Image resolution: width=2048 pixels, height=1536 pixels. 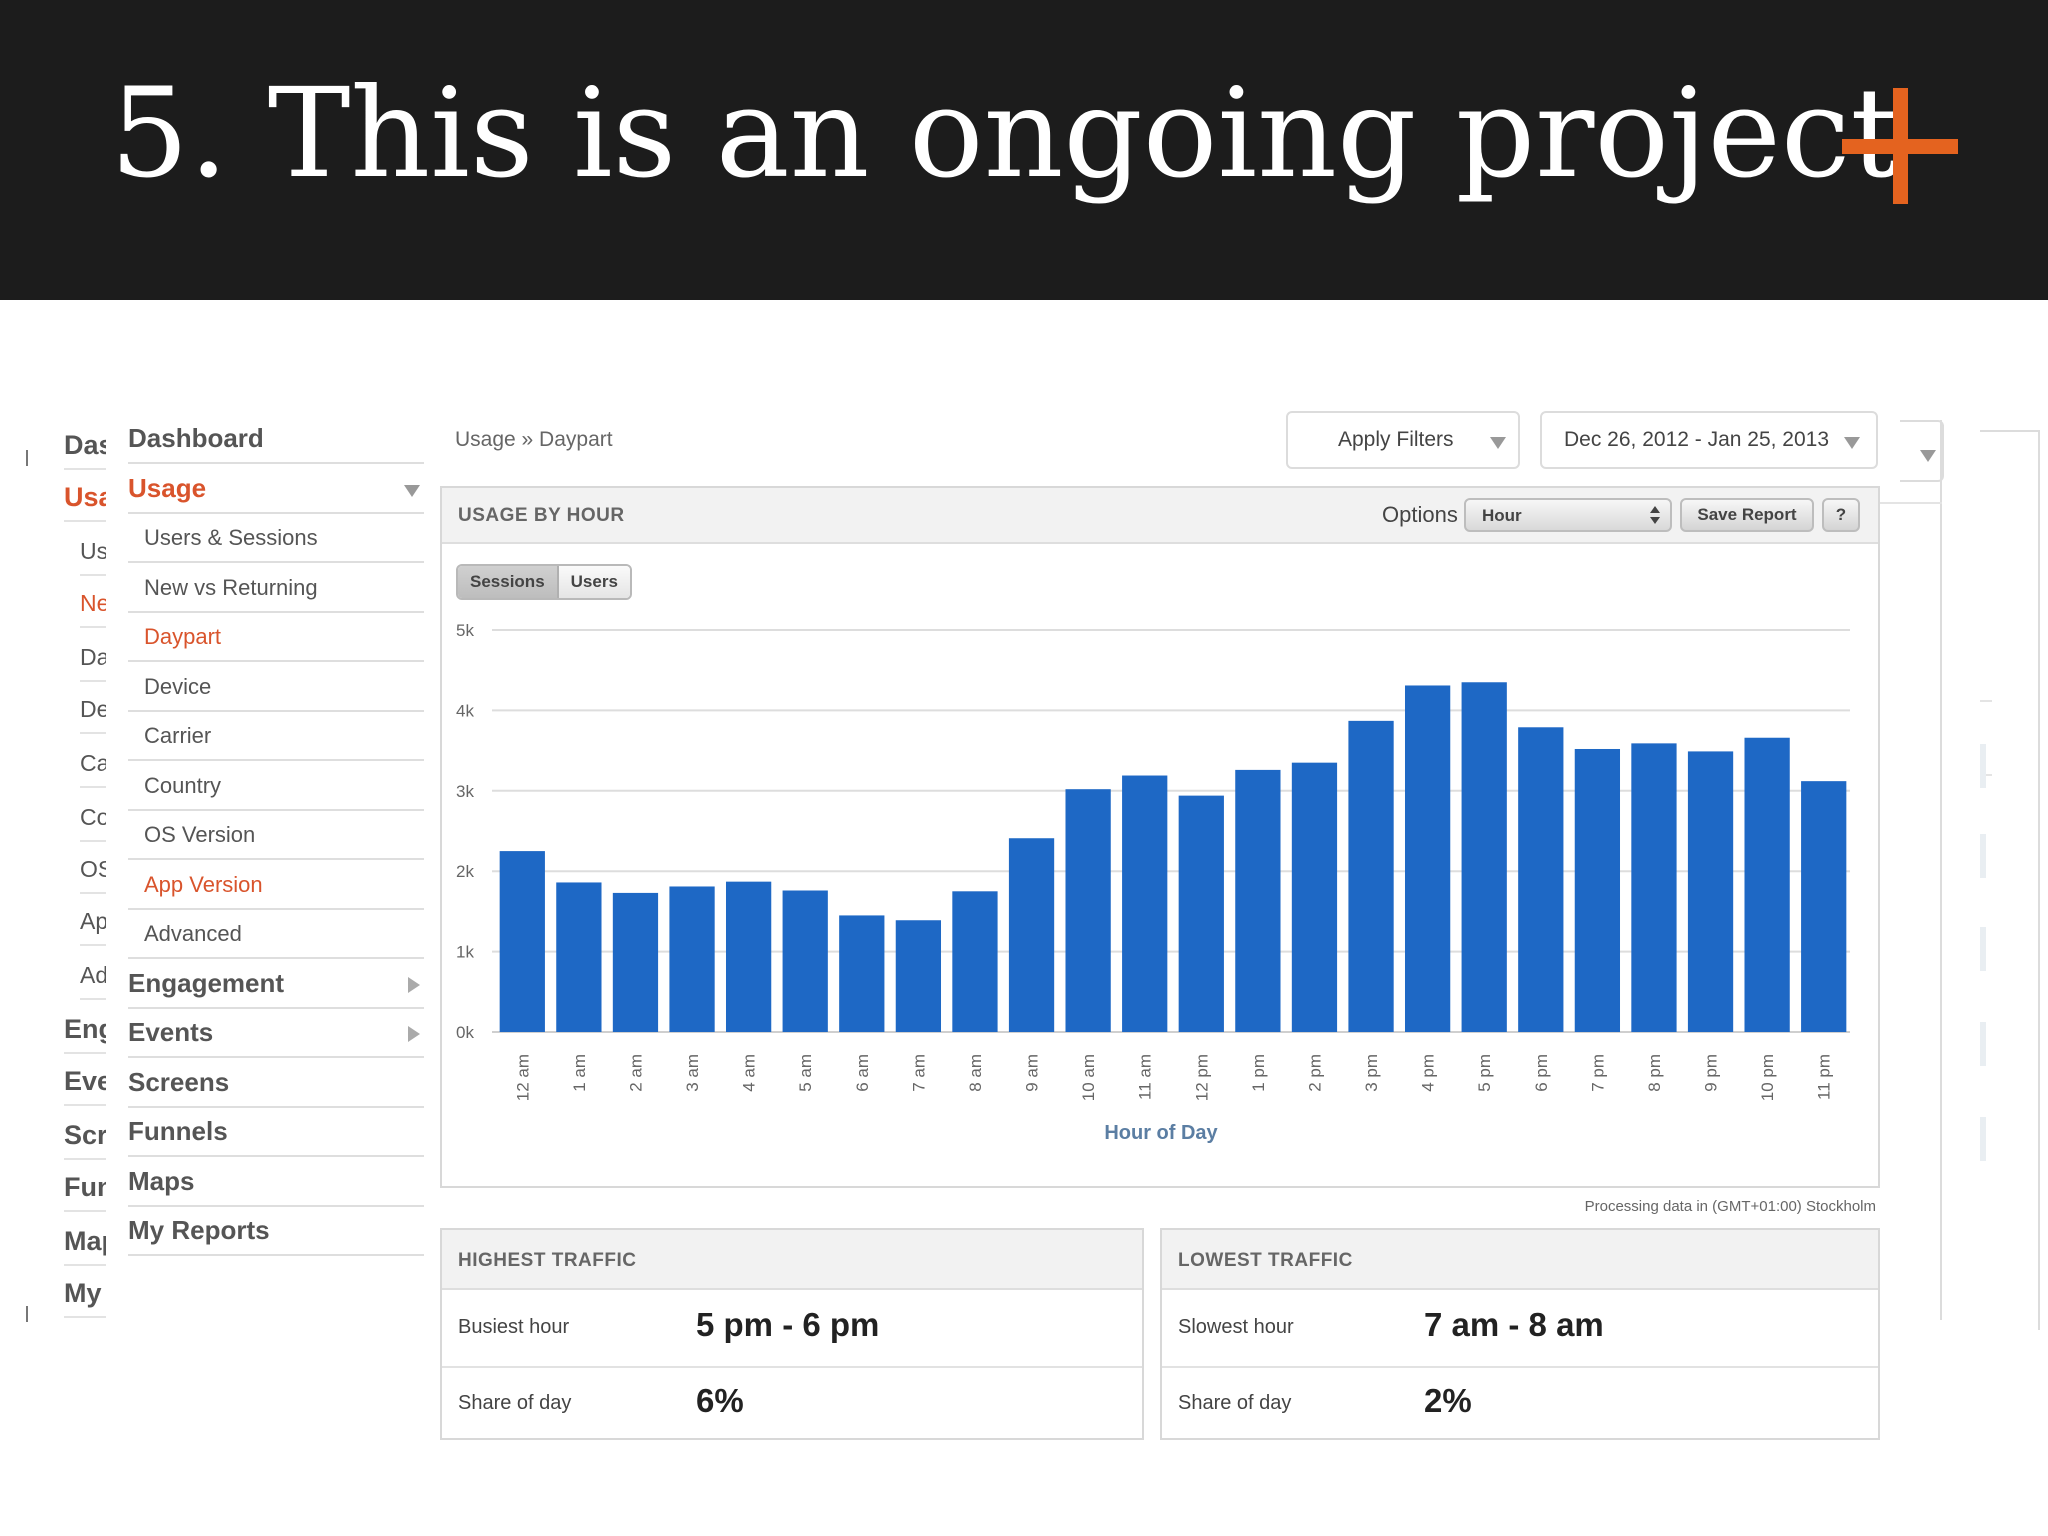 What do you see at coordinates (1747, 515) in the screenshot?
I see `save-report-button: Save Report` at bounding box center [1747, 515].